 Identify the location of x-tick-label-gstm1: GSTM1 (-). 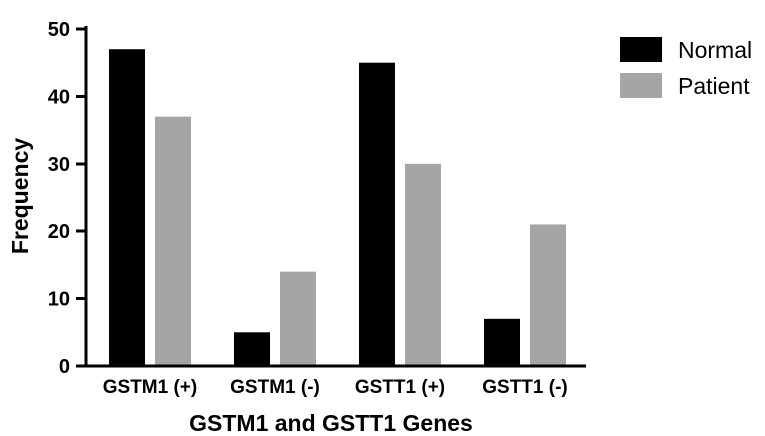
(275, 387).